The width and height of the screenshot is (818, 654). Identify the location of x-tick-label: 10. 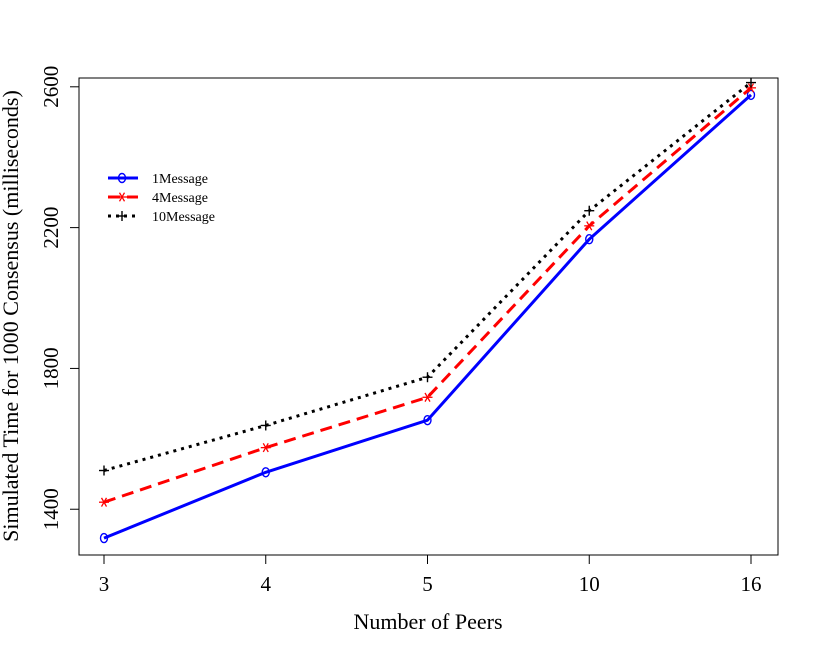
(589, 584).